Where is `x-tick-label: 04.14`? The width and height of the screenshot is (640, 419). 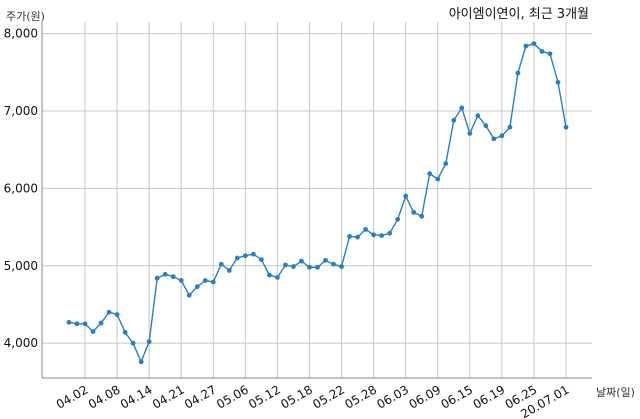
x-tick-label: 04.14 is located at coordinates (136, 396).